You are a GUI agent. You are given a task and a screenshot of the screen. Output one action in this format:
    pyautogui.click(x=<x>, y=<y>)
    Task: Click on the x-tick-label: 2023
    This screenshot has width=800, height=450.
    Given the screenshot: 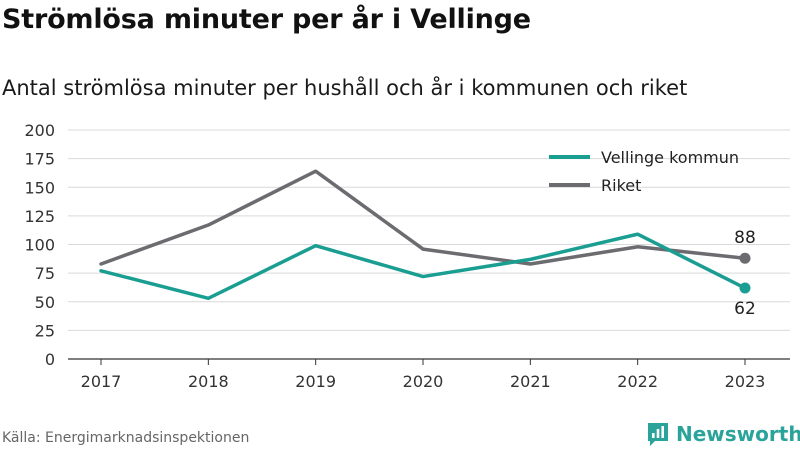 What is the action you would take?
    pyautogui.click(x=745, y=381)
    